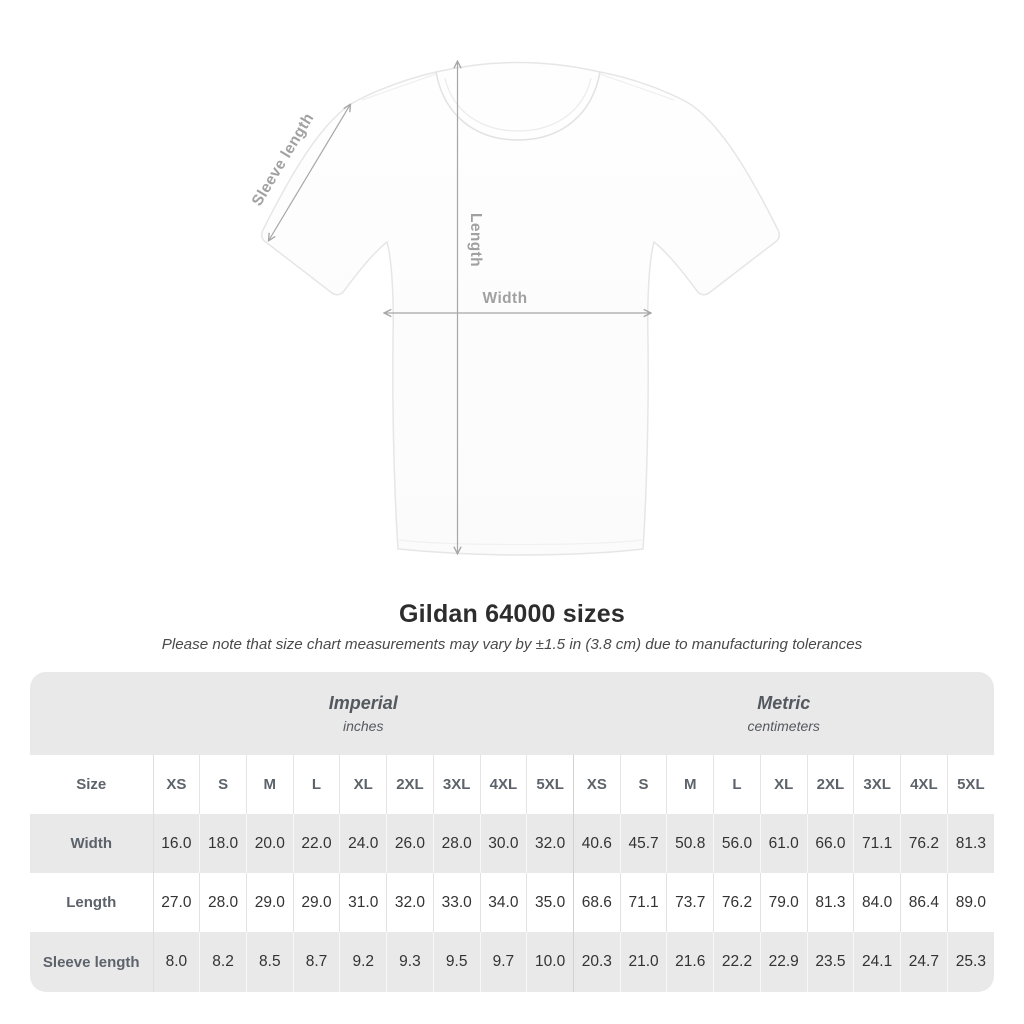 This screenshot has height=1024, width=1024. What do you see at coordinates (783, 962) in the screenshot?
I see `cell-sleeve-length-metric-xl: 22.9` at bounding box center [783, 962].